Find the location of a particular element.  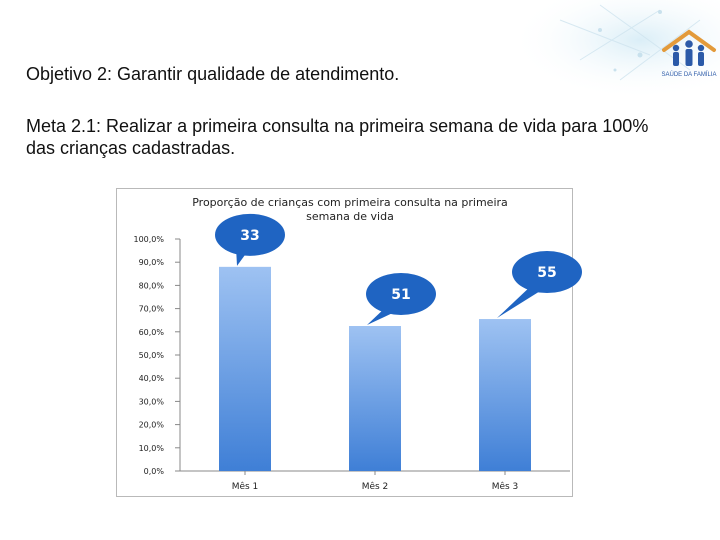

callout-label: 33 is located at coordinates (249, 236).